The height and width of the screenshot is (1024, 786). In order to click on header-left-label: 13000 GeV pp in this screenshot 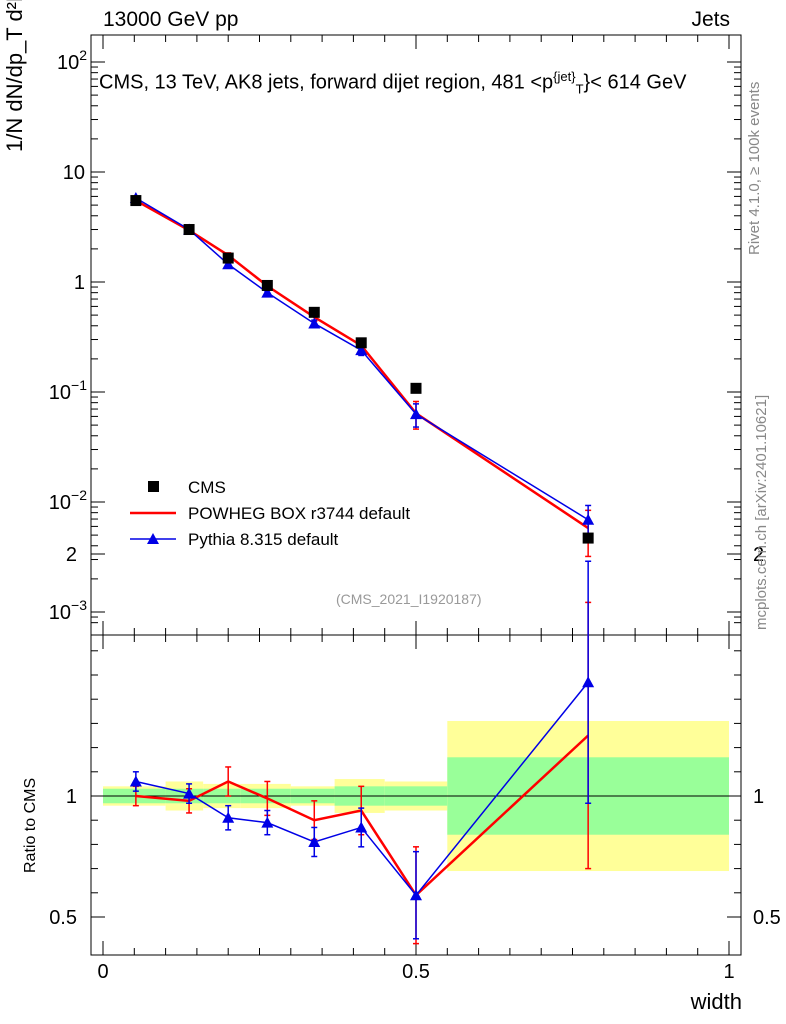, I will do `click(171, 19)`.